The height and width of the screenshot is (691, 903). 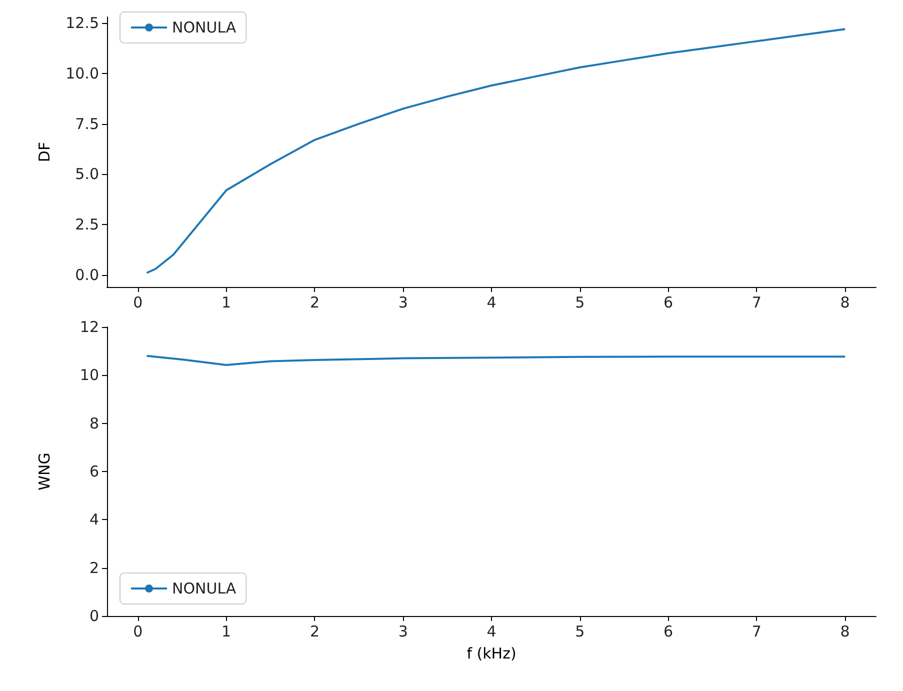 I want to click on y-tick-label: 12.5, so click(x=82, y=23).